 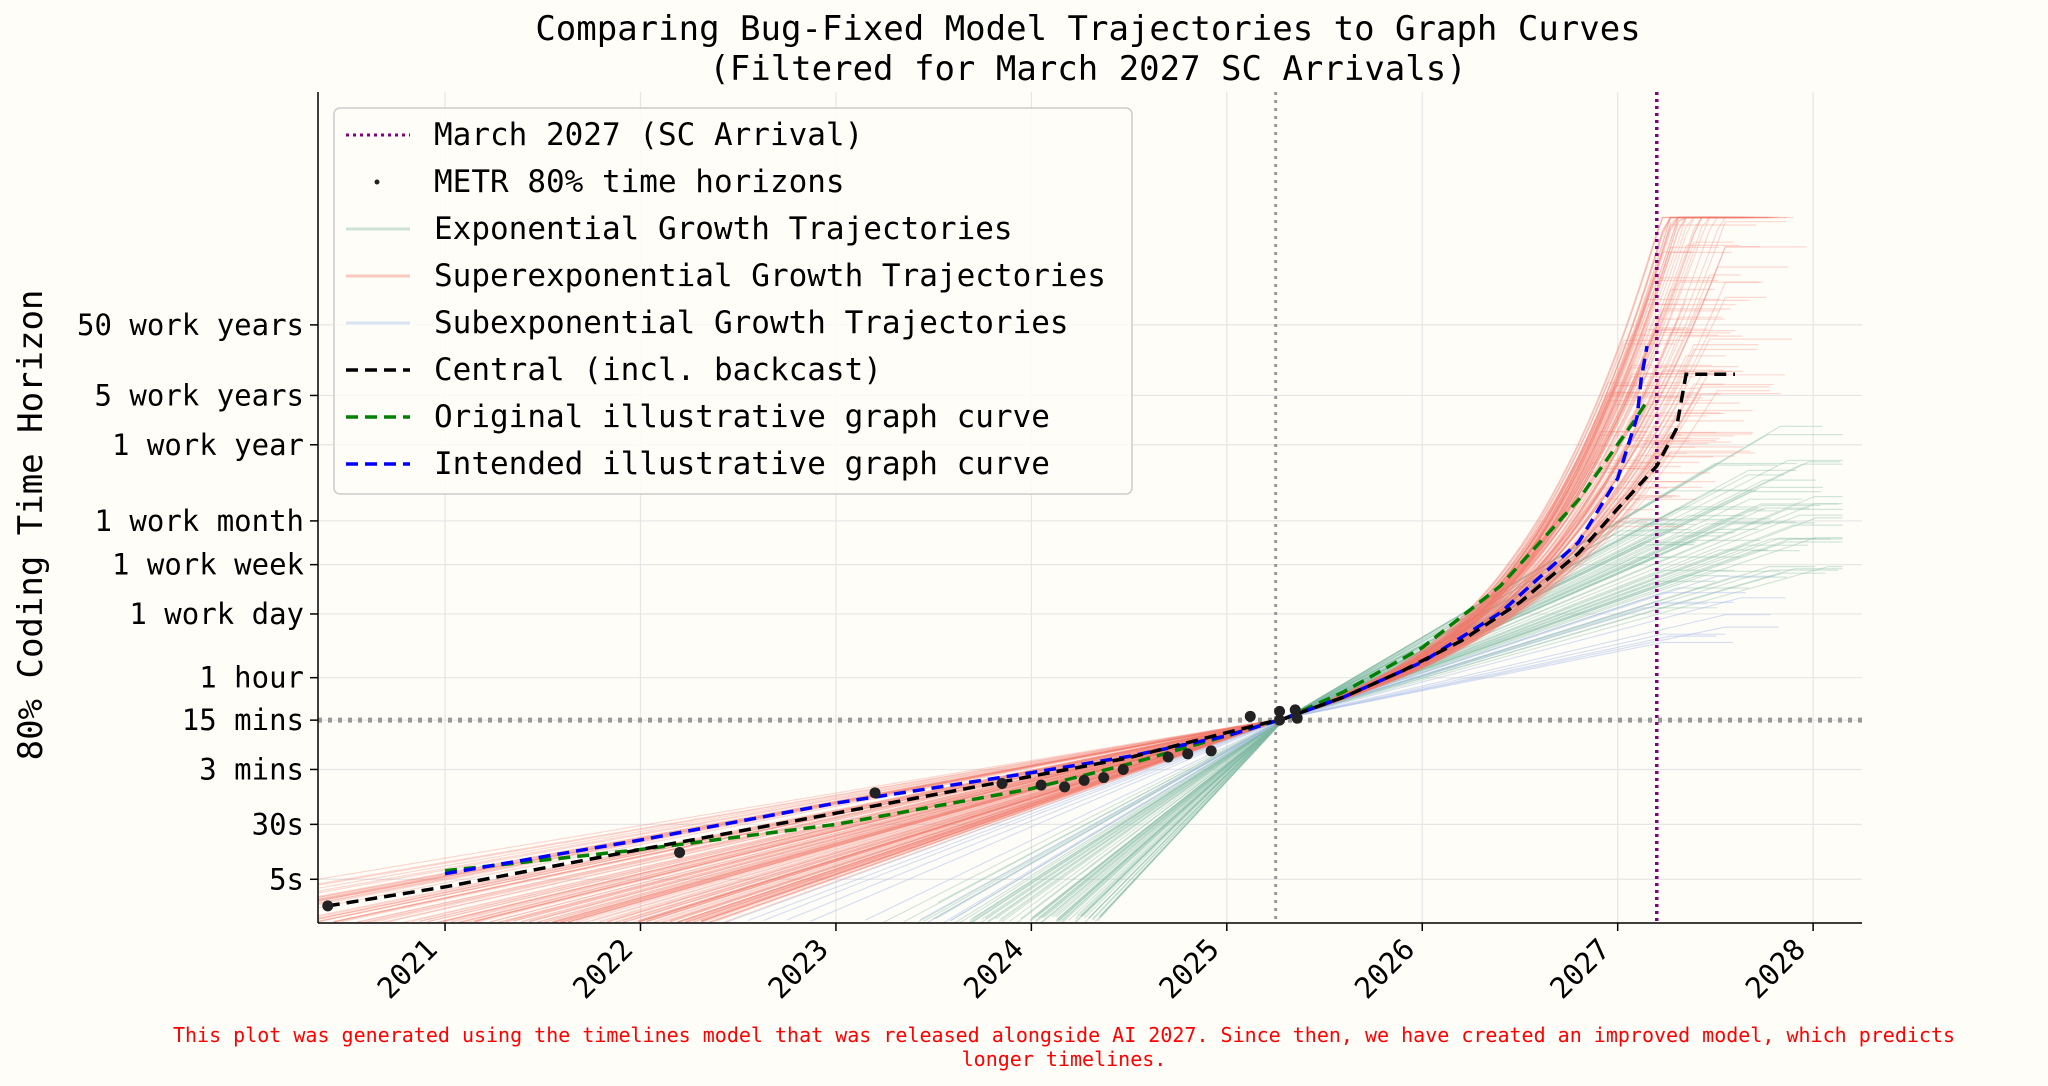 What do you see at coordinates (648, 135) in the screenshot?
I see `legend-label: March 2027 (SC Arrival)` at bounding box center [648, 135].